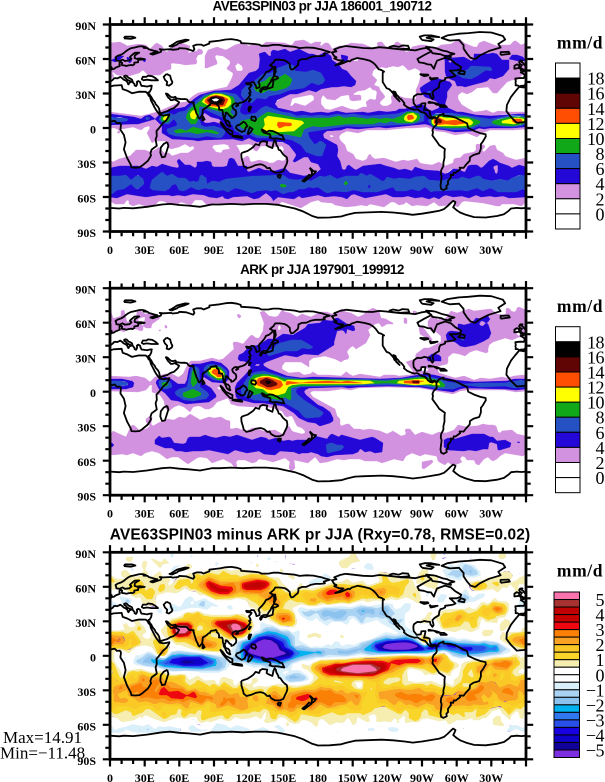  Describe the element at coordinates (42, 737) in the screenshot. I see `svg-text: Max=14.91` at that location.